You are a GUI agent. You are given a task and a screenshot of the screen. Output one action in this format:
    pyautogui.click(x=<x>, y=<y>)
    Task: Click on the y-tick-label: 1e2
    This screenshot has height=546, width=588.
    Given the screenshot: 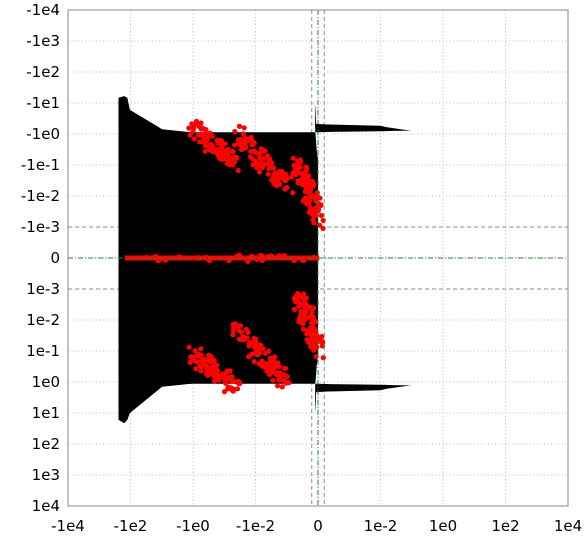 What is the action you would take?
    pyautogui.click(x=46, y=444)
    